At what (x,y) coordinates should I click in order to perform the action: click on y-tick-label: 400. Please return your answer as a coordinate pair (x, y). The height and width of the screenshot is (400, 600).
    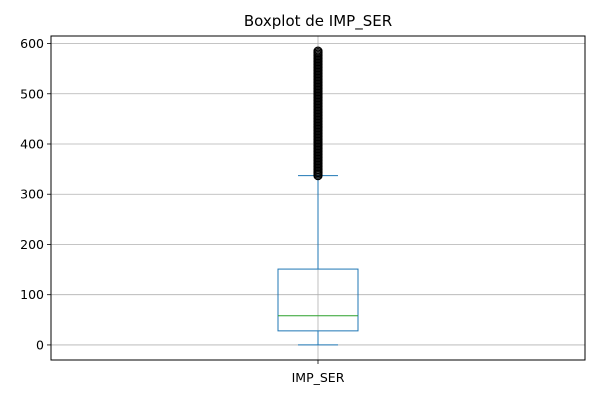
    Looking at the image, I should click on (32, 144).